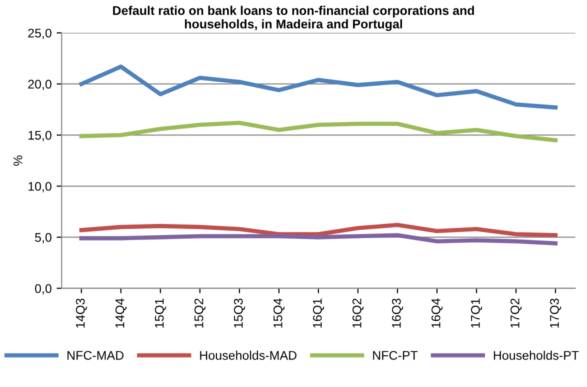 Image resolution: width=587 pixels, height=387 pixels. I want to click on y-tick-label: 25,0, so click(40, 34).